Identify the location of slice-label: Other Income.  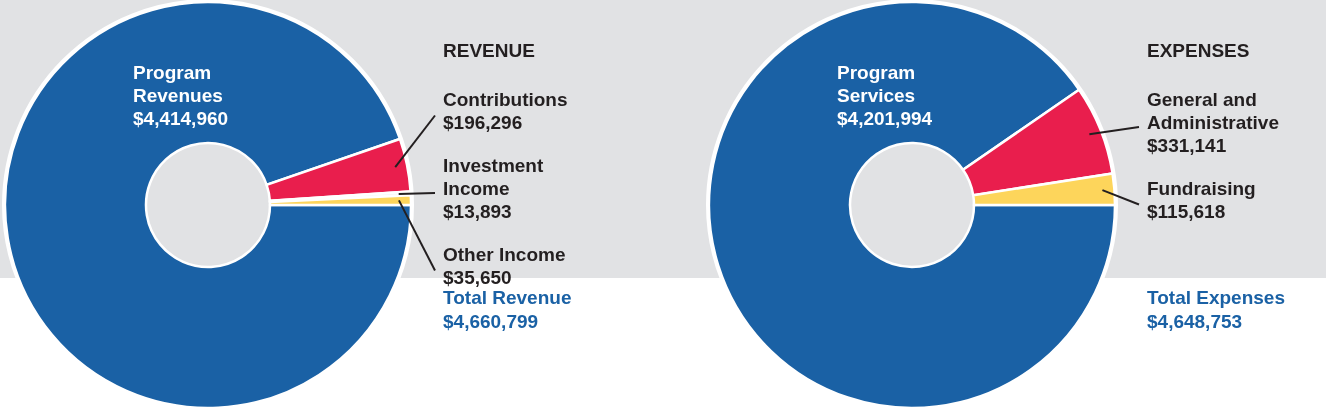
(504, 254).